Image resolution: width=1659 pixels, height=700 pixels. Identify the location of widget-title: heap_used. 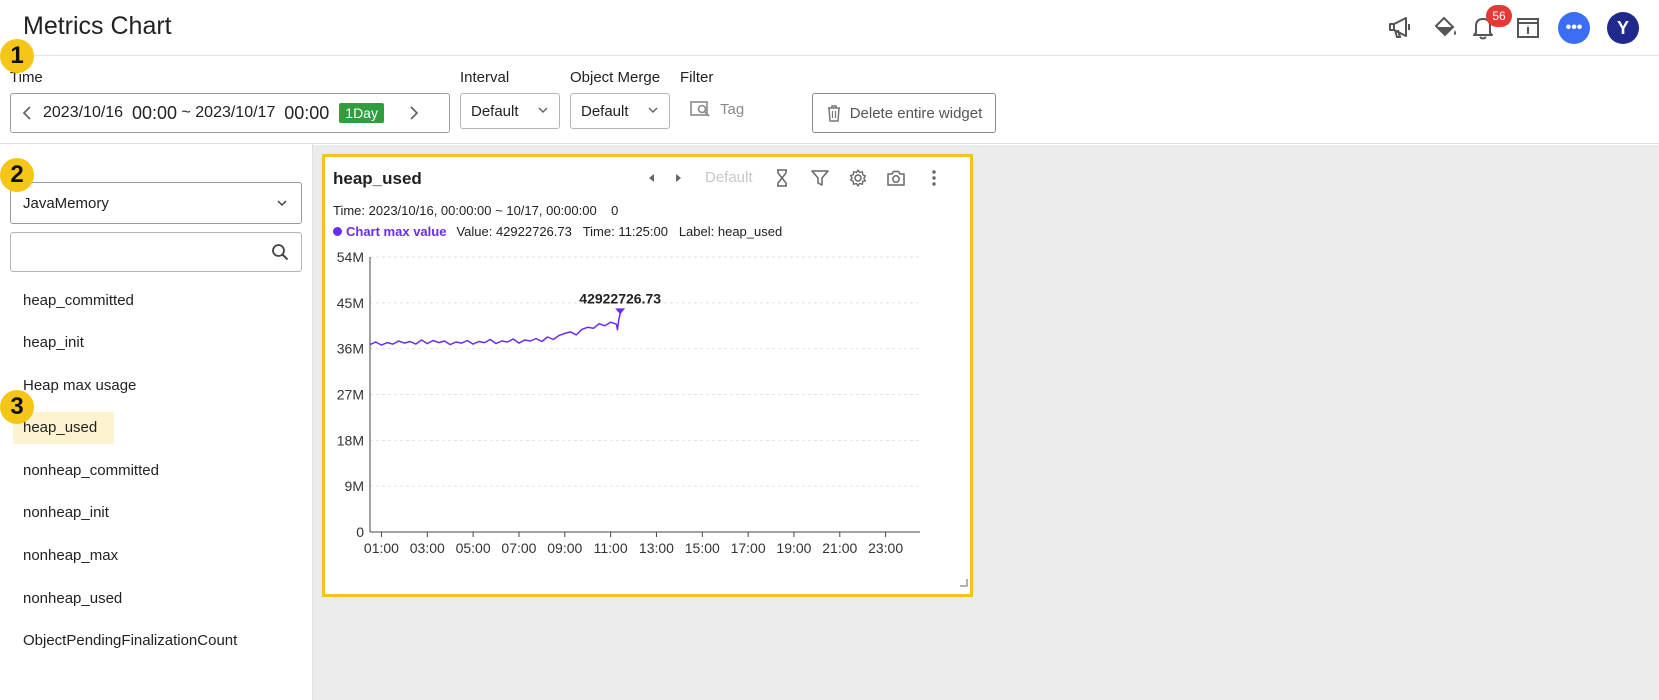
(377, 178).